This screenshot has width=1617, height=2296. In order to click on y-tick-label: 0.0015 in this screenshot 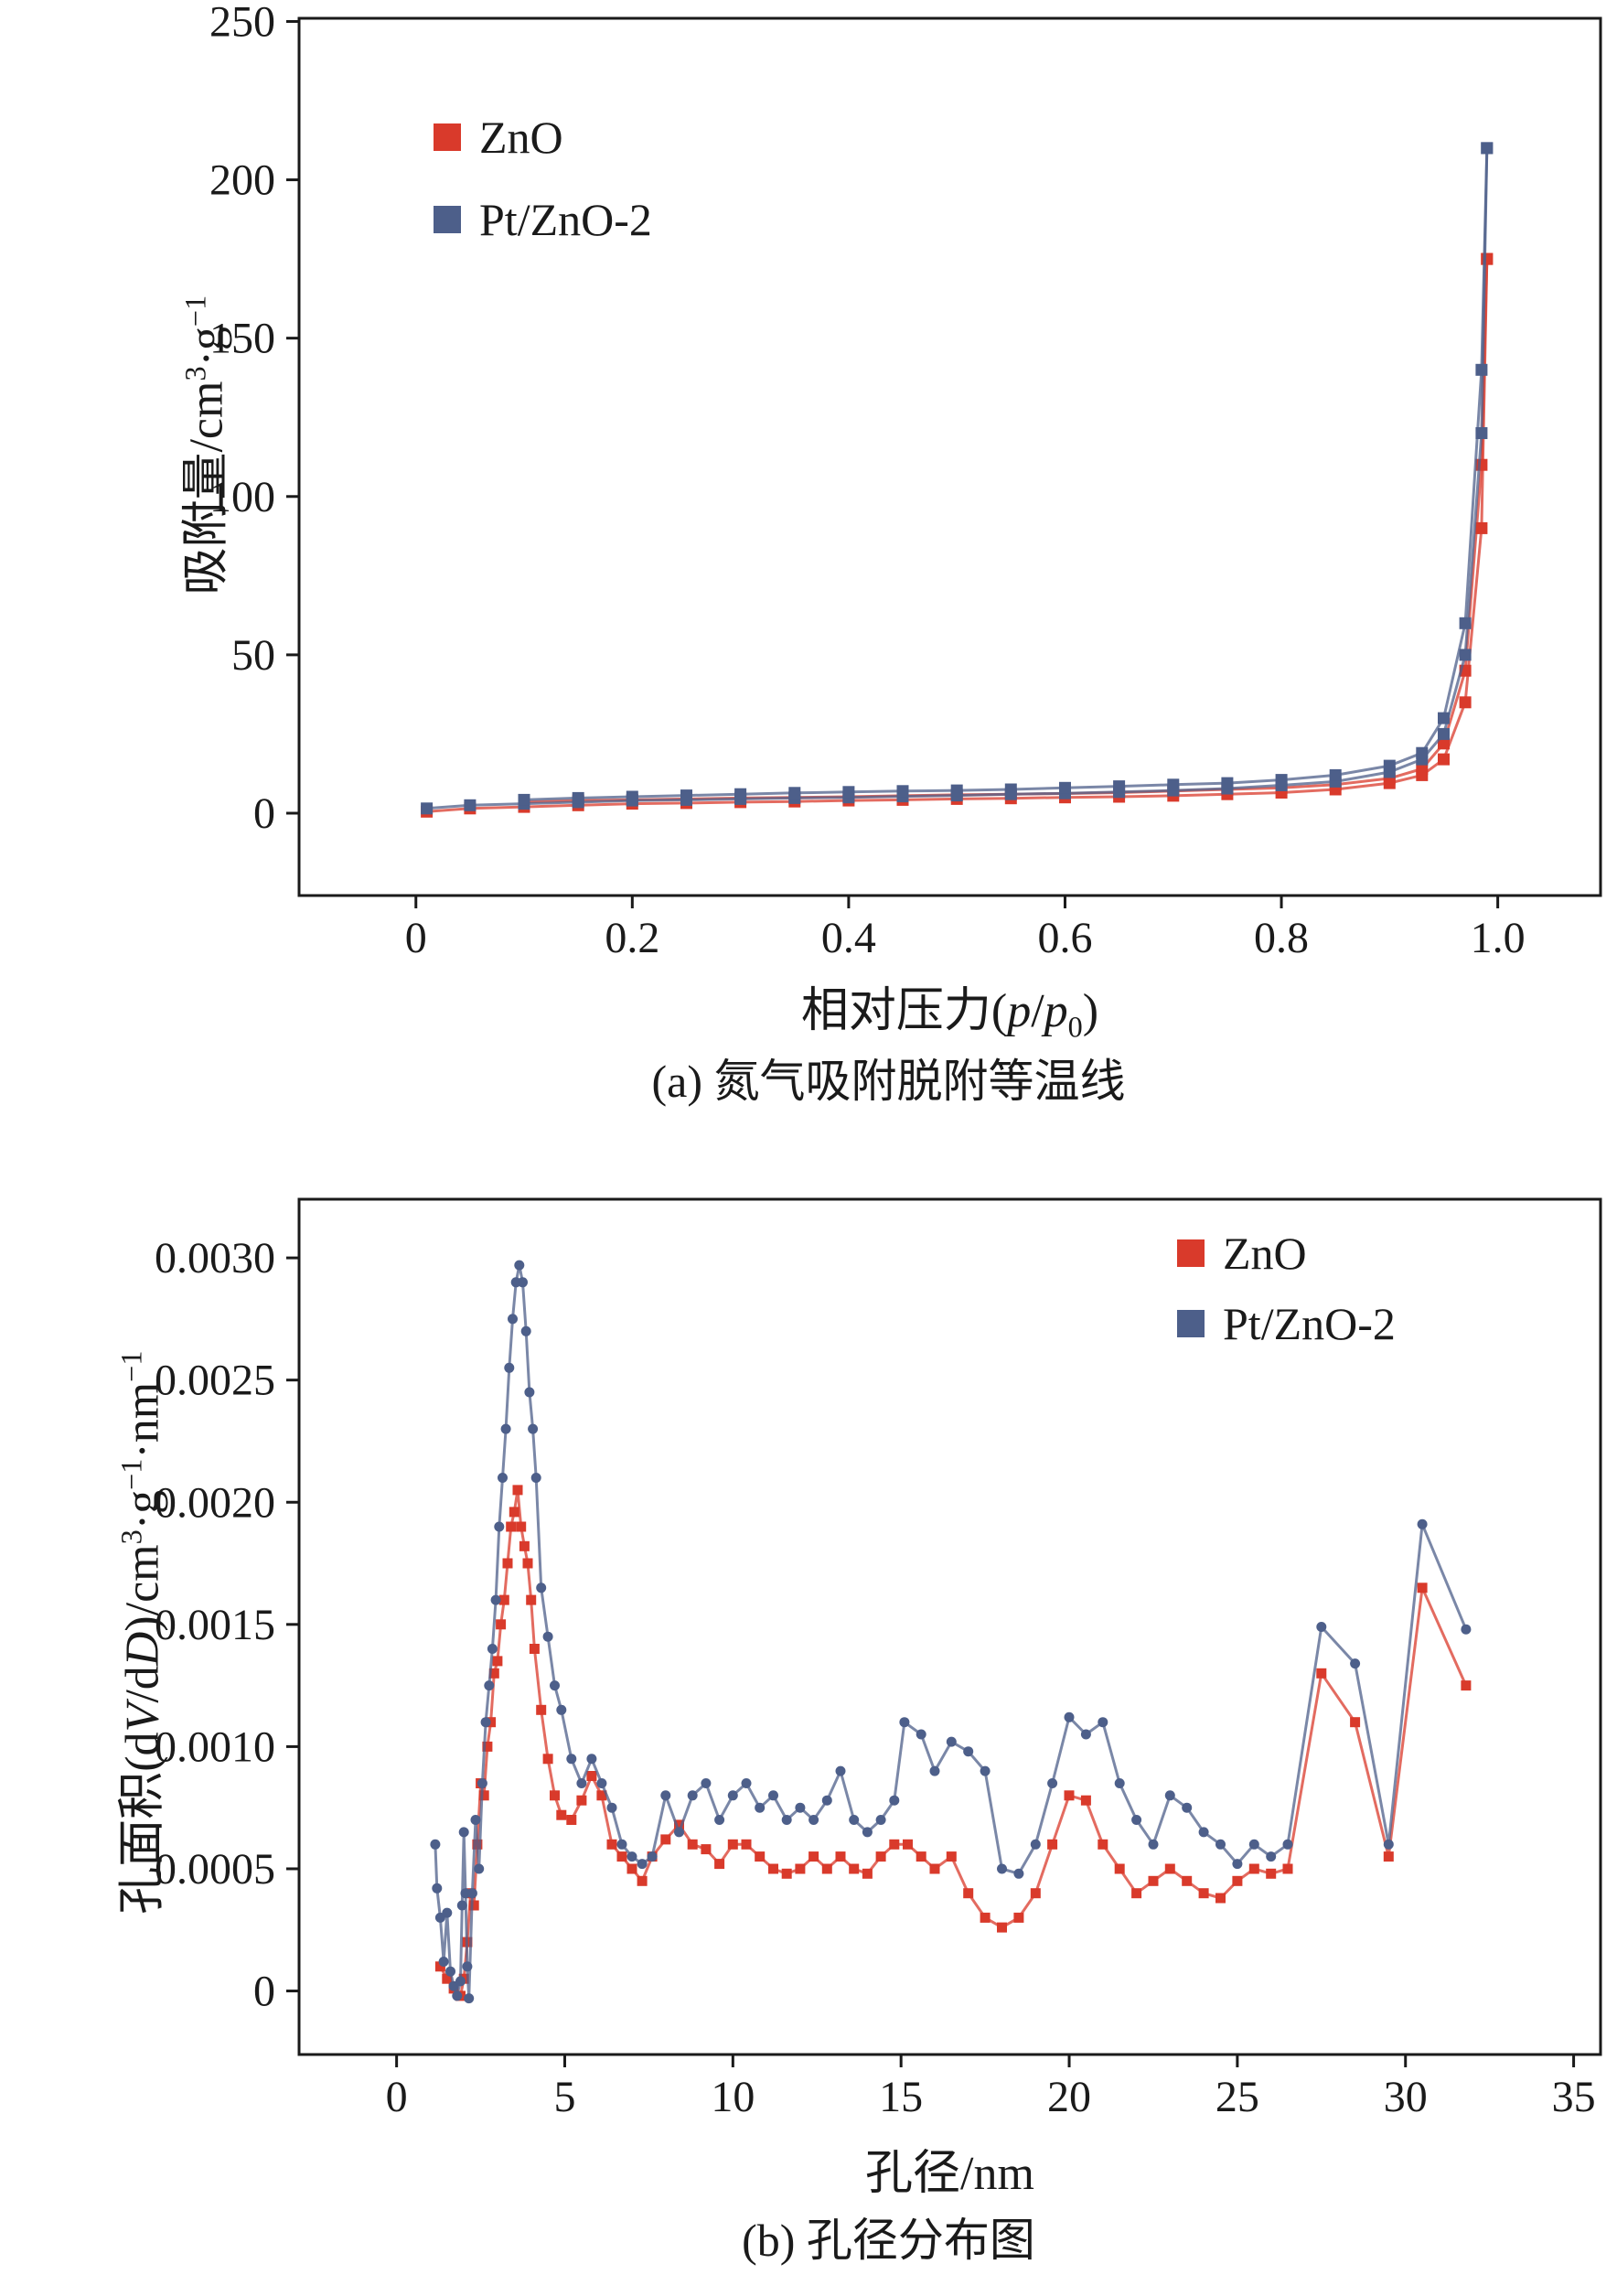, I will do `click(215, 1625)`.